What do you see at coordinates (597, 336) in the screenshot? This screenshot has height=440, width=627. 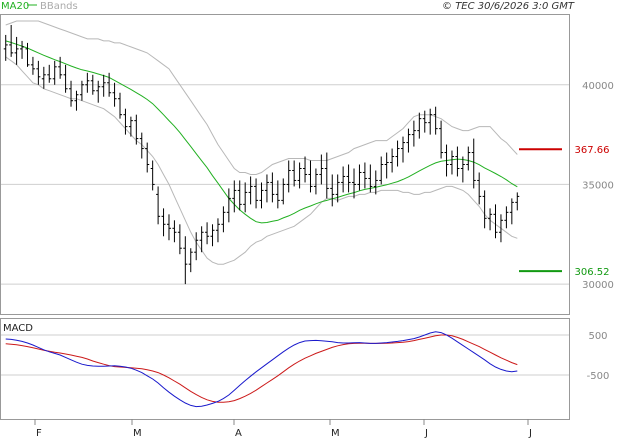 I see `macd-y-tick-label: 500` at bounding box center [597, 336].